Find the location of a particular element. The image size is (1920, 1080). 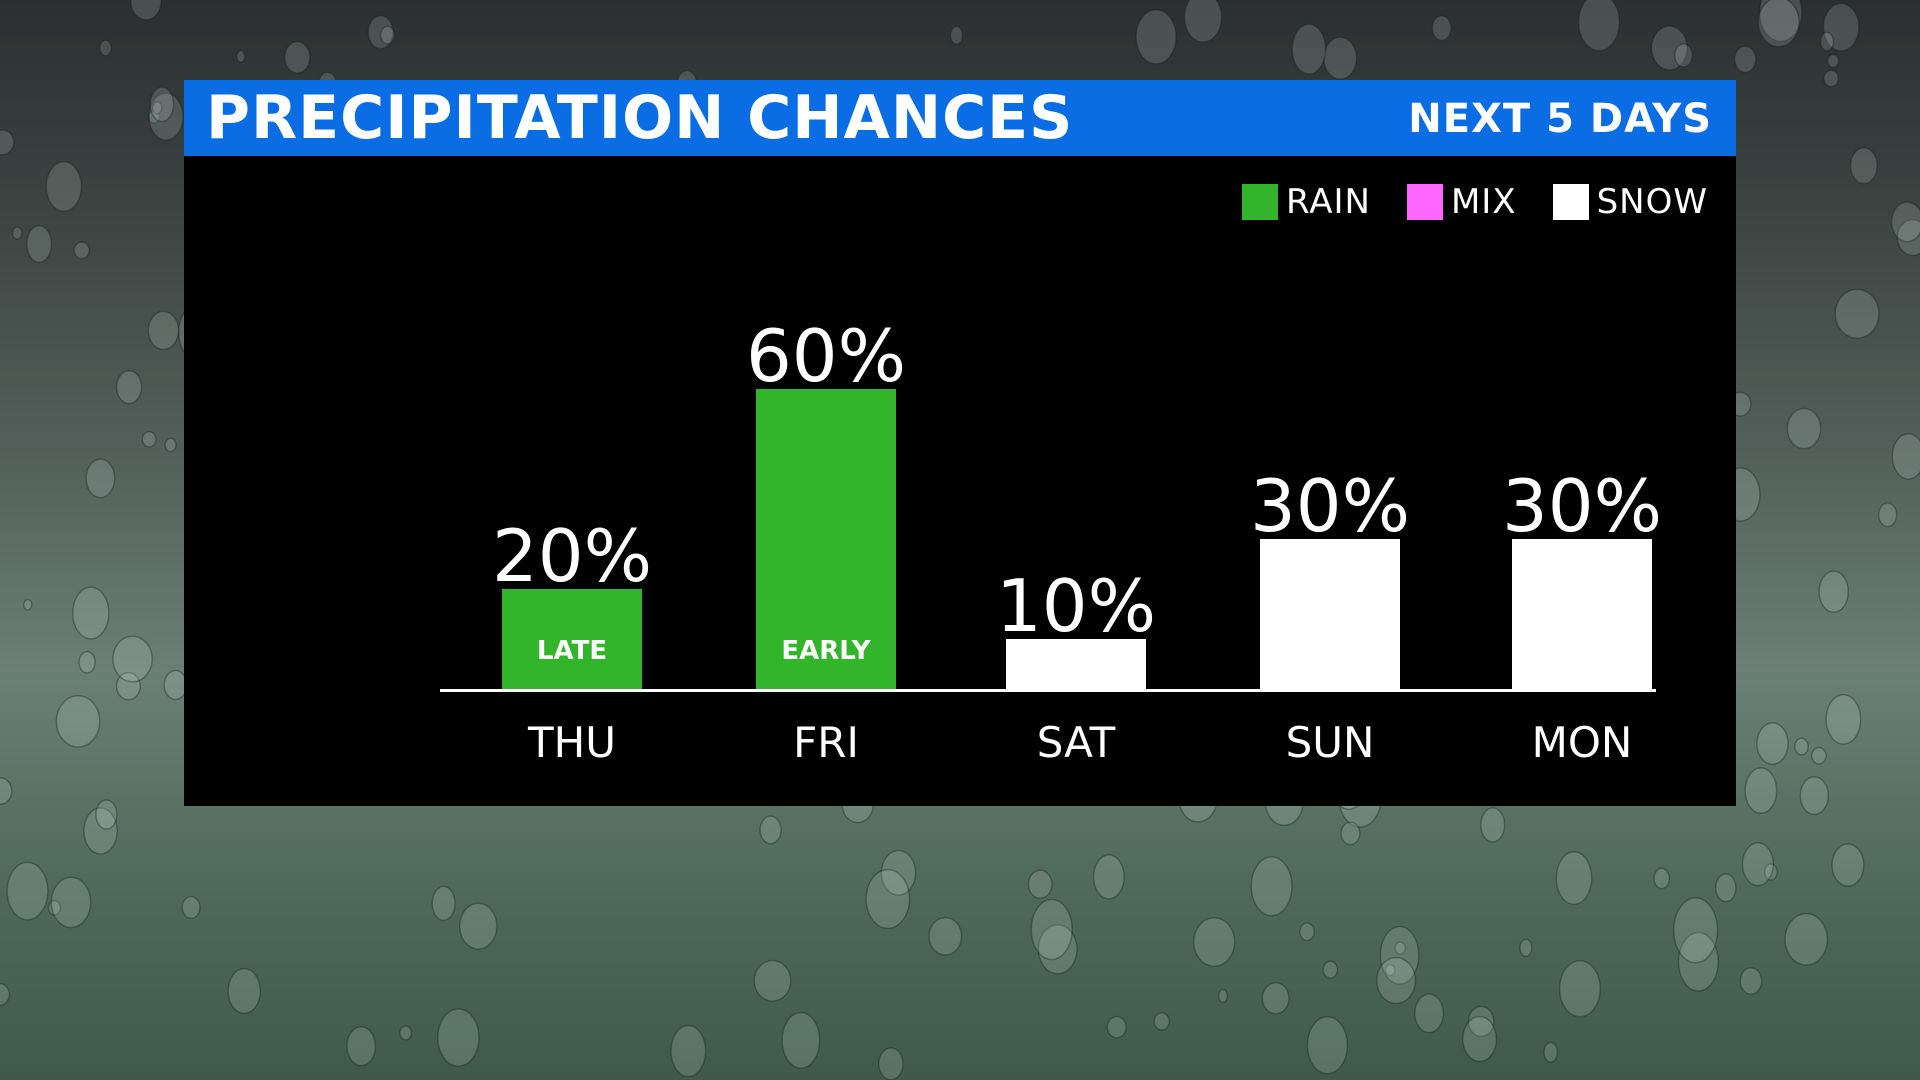

bar-mon is located at coordinates (1582, 614).